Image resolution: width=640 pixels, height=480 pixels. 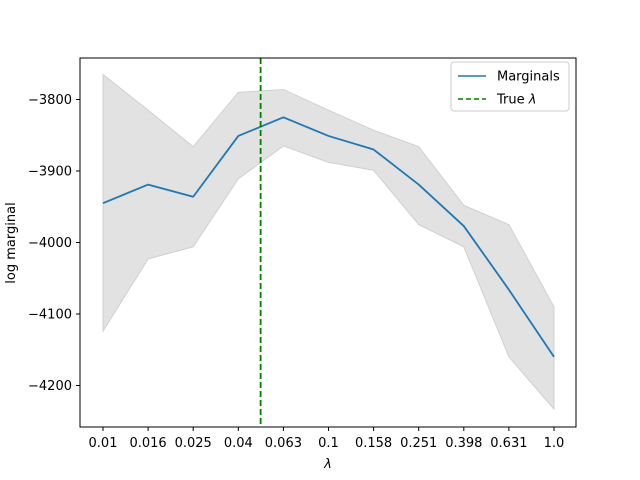 I want to click on legend-true-lambda-text: True, so click(x=512, y=100).